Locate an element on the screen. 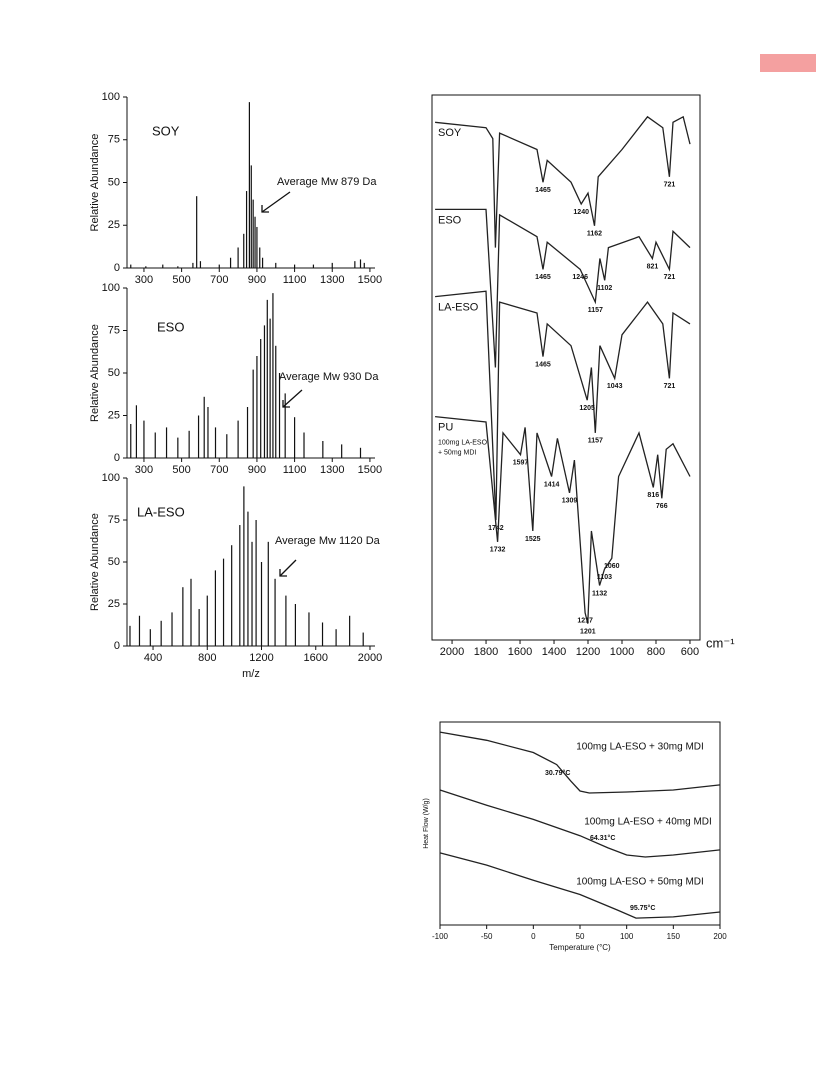  annotation: 30.79°C is located at coordinates (557, 773).